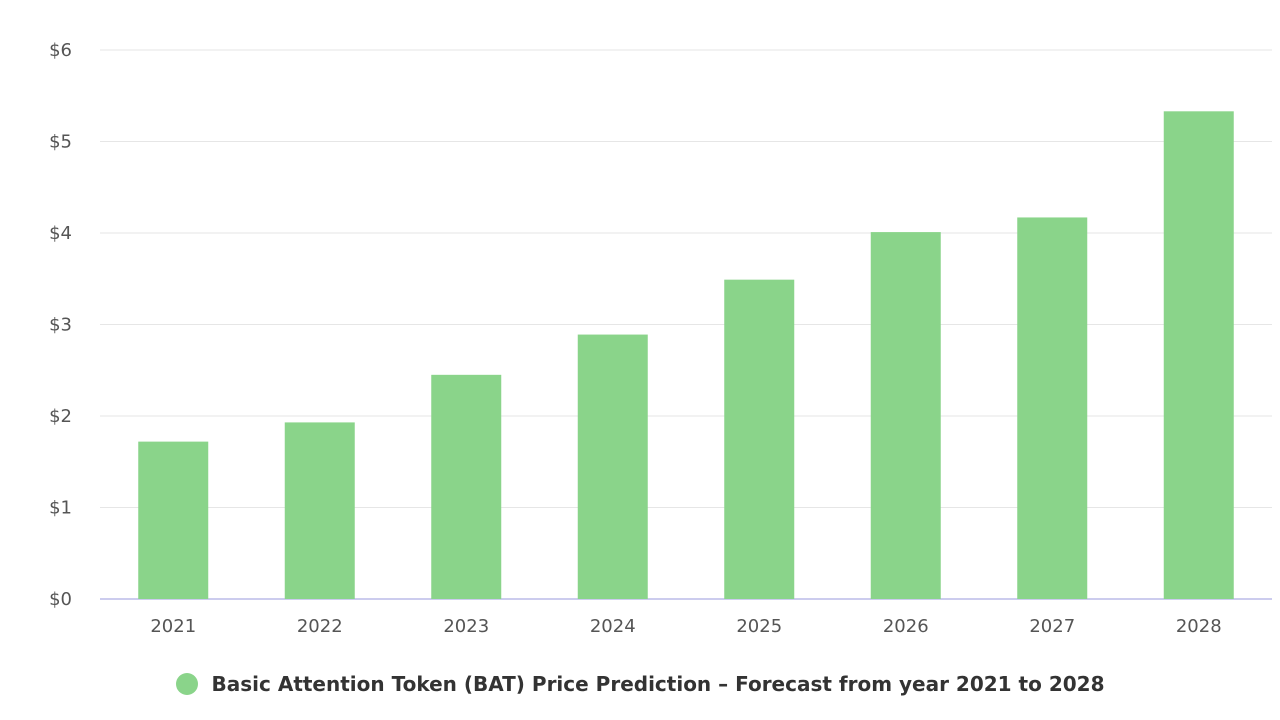  What do you see at coordinates (1198, 355) in the screenshot?
I see `bar-2028` at bounding box center [1198, 355].